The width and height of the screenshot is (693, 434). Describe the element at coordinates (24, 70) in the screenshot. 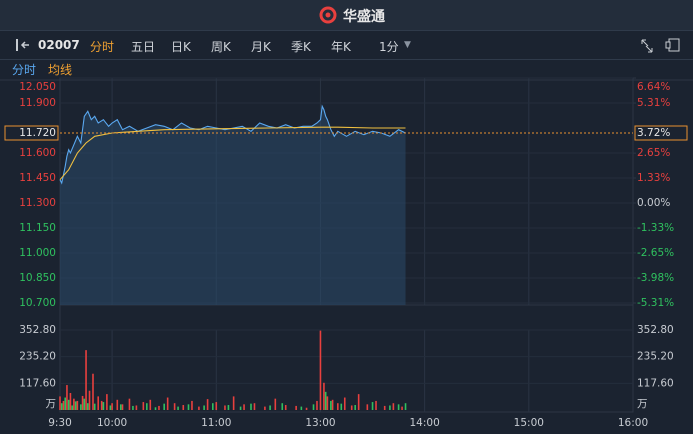

I see `subtab: 分时` at that location.